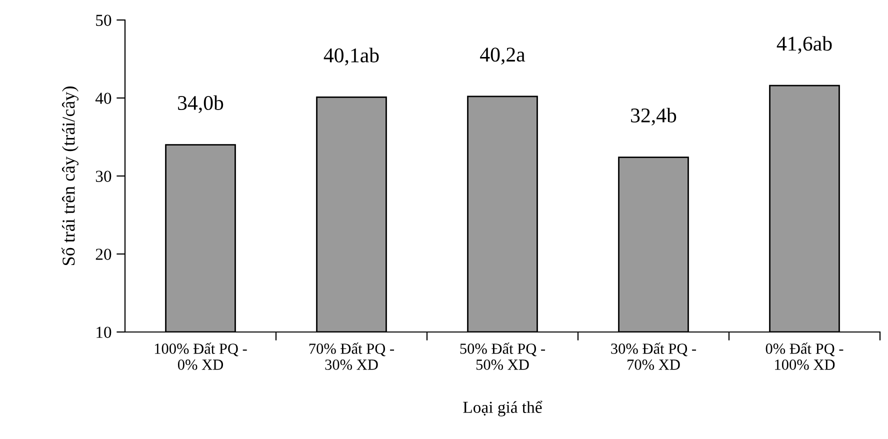 The image size is (888, 439). I want to click on y-tick-label: 40, so click(103, 98).